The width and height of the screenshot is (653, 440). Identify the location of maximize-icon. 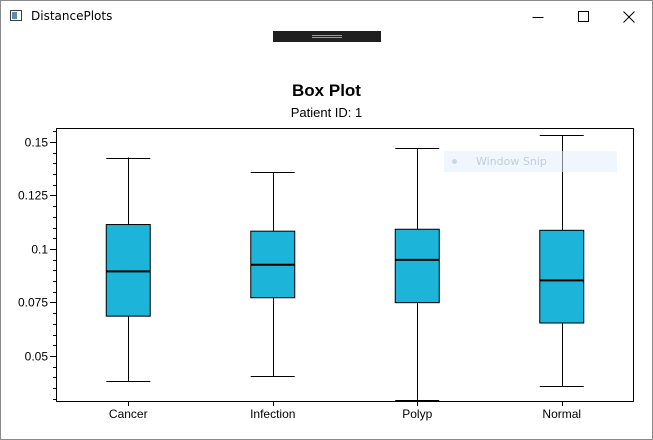
(583, 16).